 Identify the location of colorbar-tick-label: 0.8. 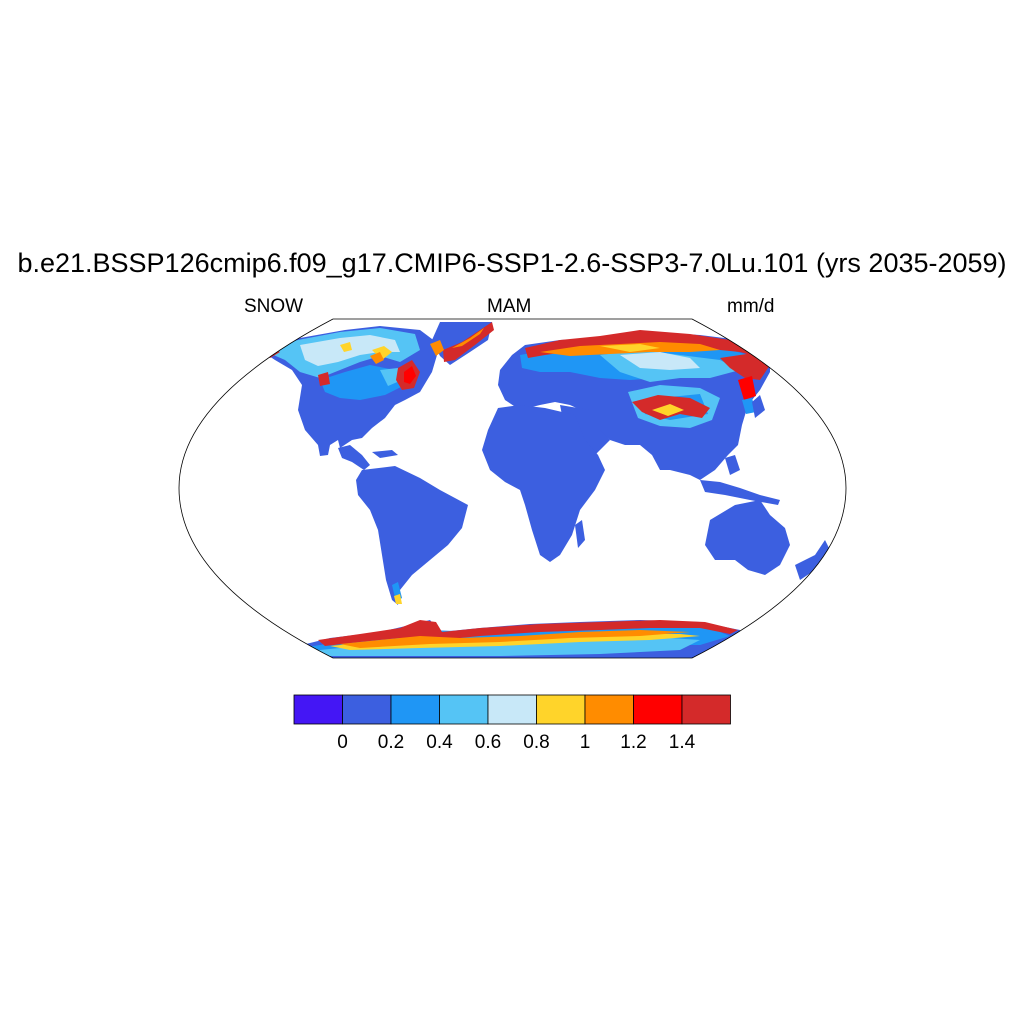
(536, 742).